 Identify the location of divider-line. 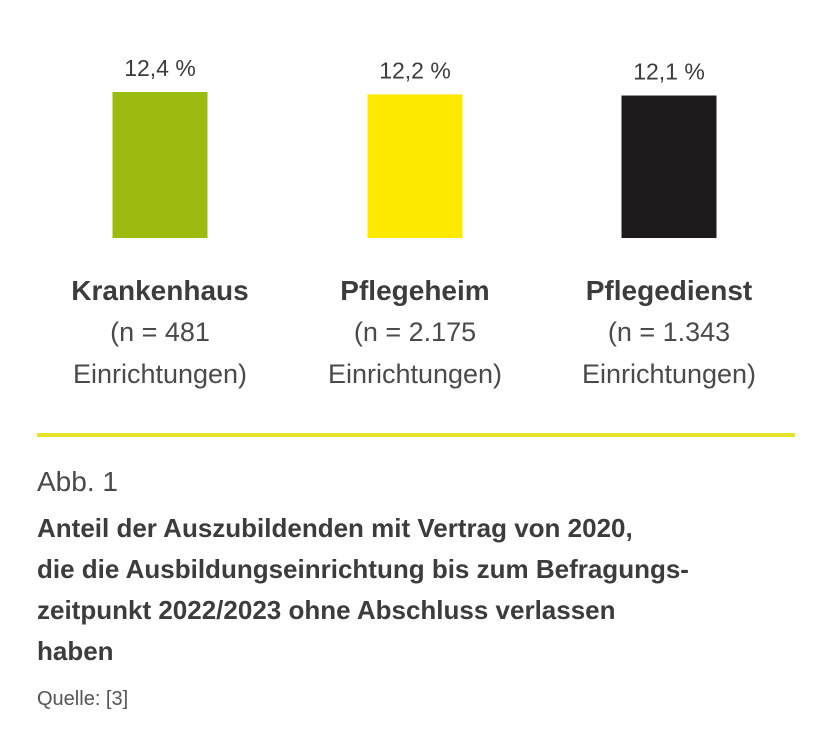
(416, 435).